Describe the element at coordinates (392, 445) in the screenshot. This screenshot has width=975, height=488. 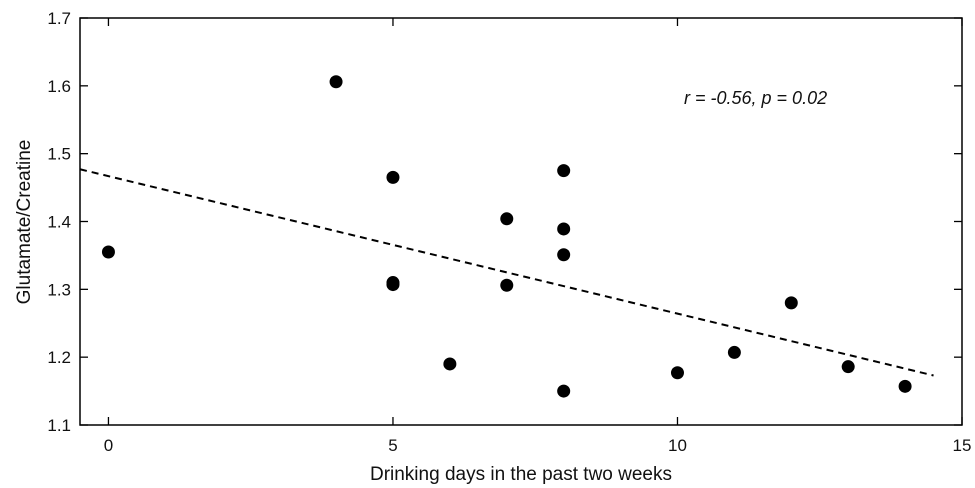
I see `x-tick-label: 5` at that location.